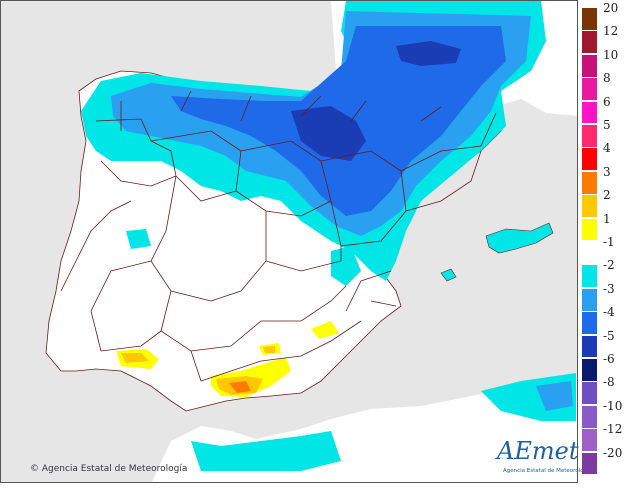  Describe the element at coordinates (609, 265) in the screenshot. I see `legend-label: -2` at that location.